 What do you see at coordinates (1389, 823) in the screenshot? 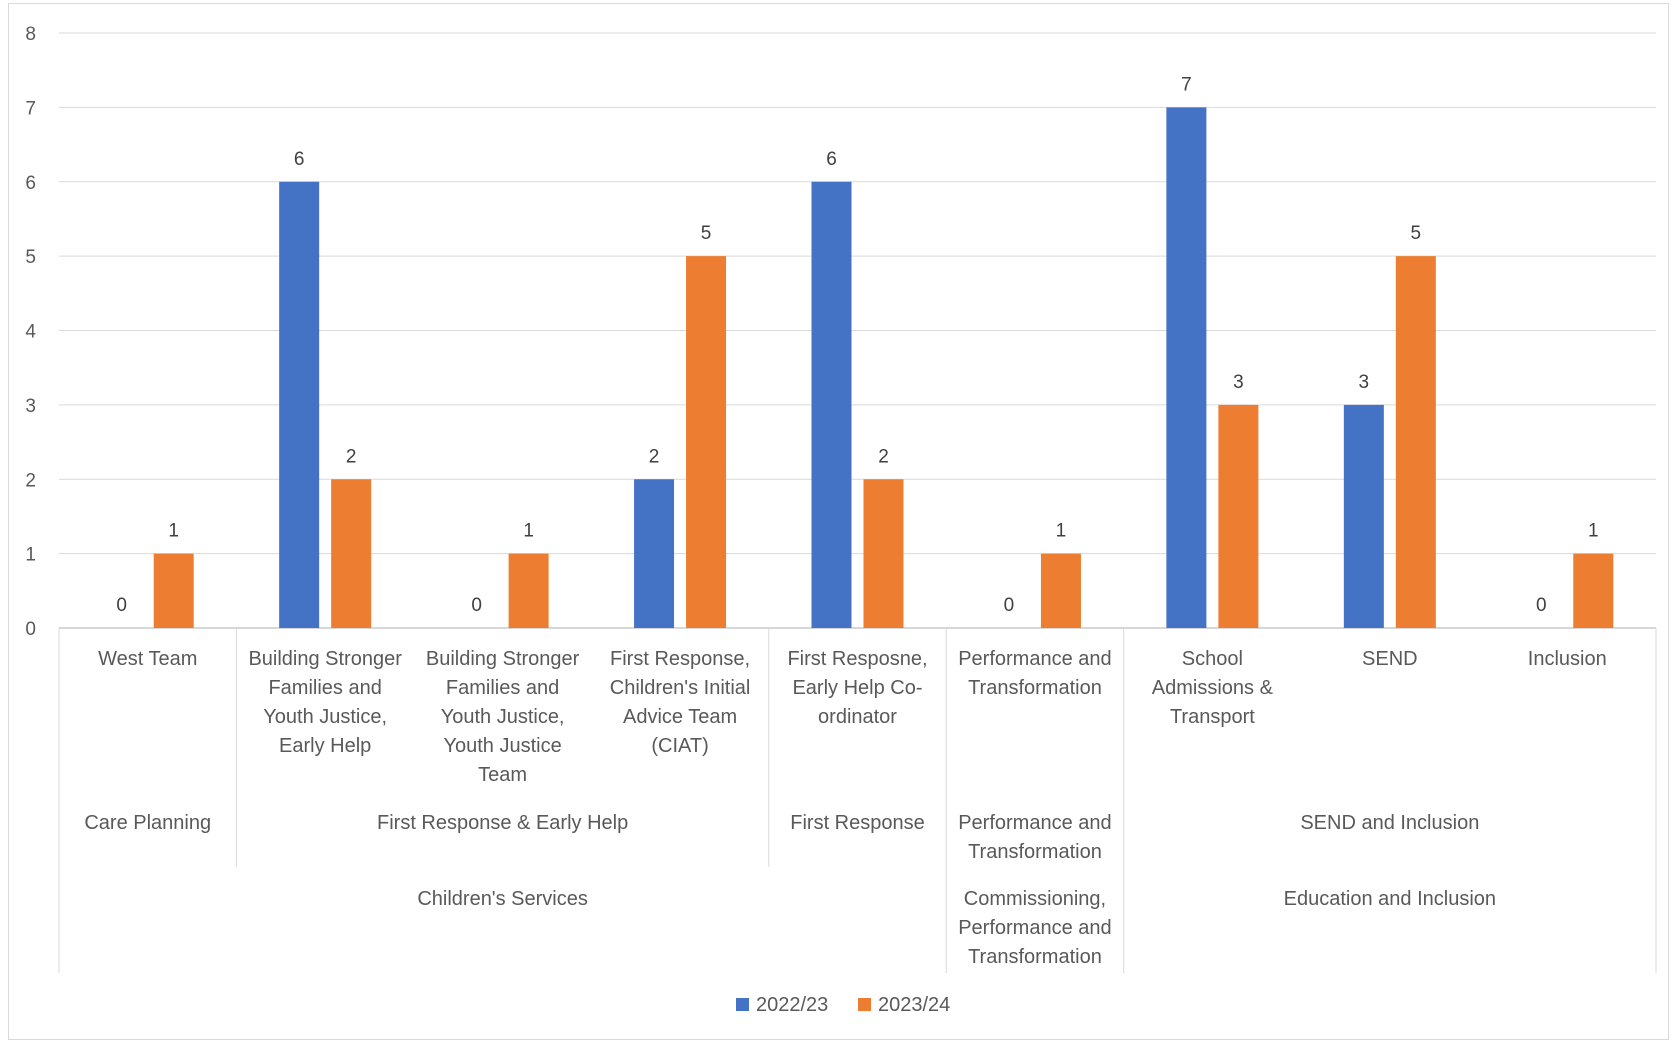
I see `group-label: SEND and Inclusion` at bounding box center [1389, 823].